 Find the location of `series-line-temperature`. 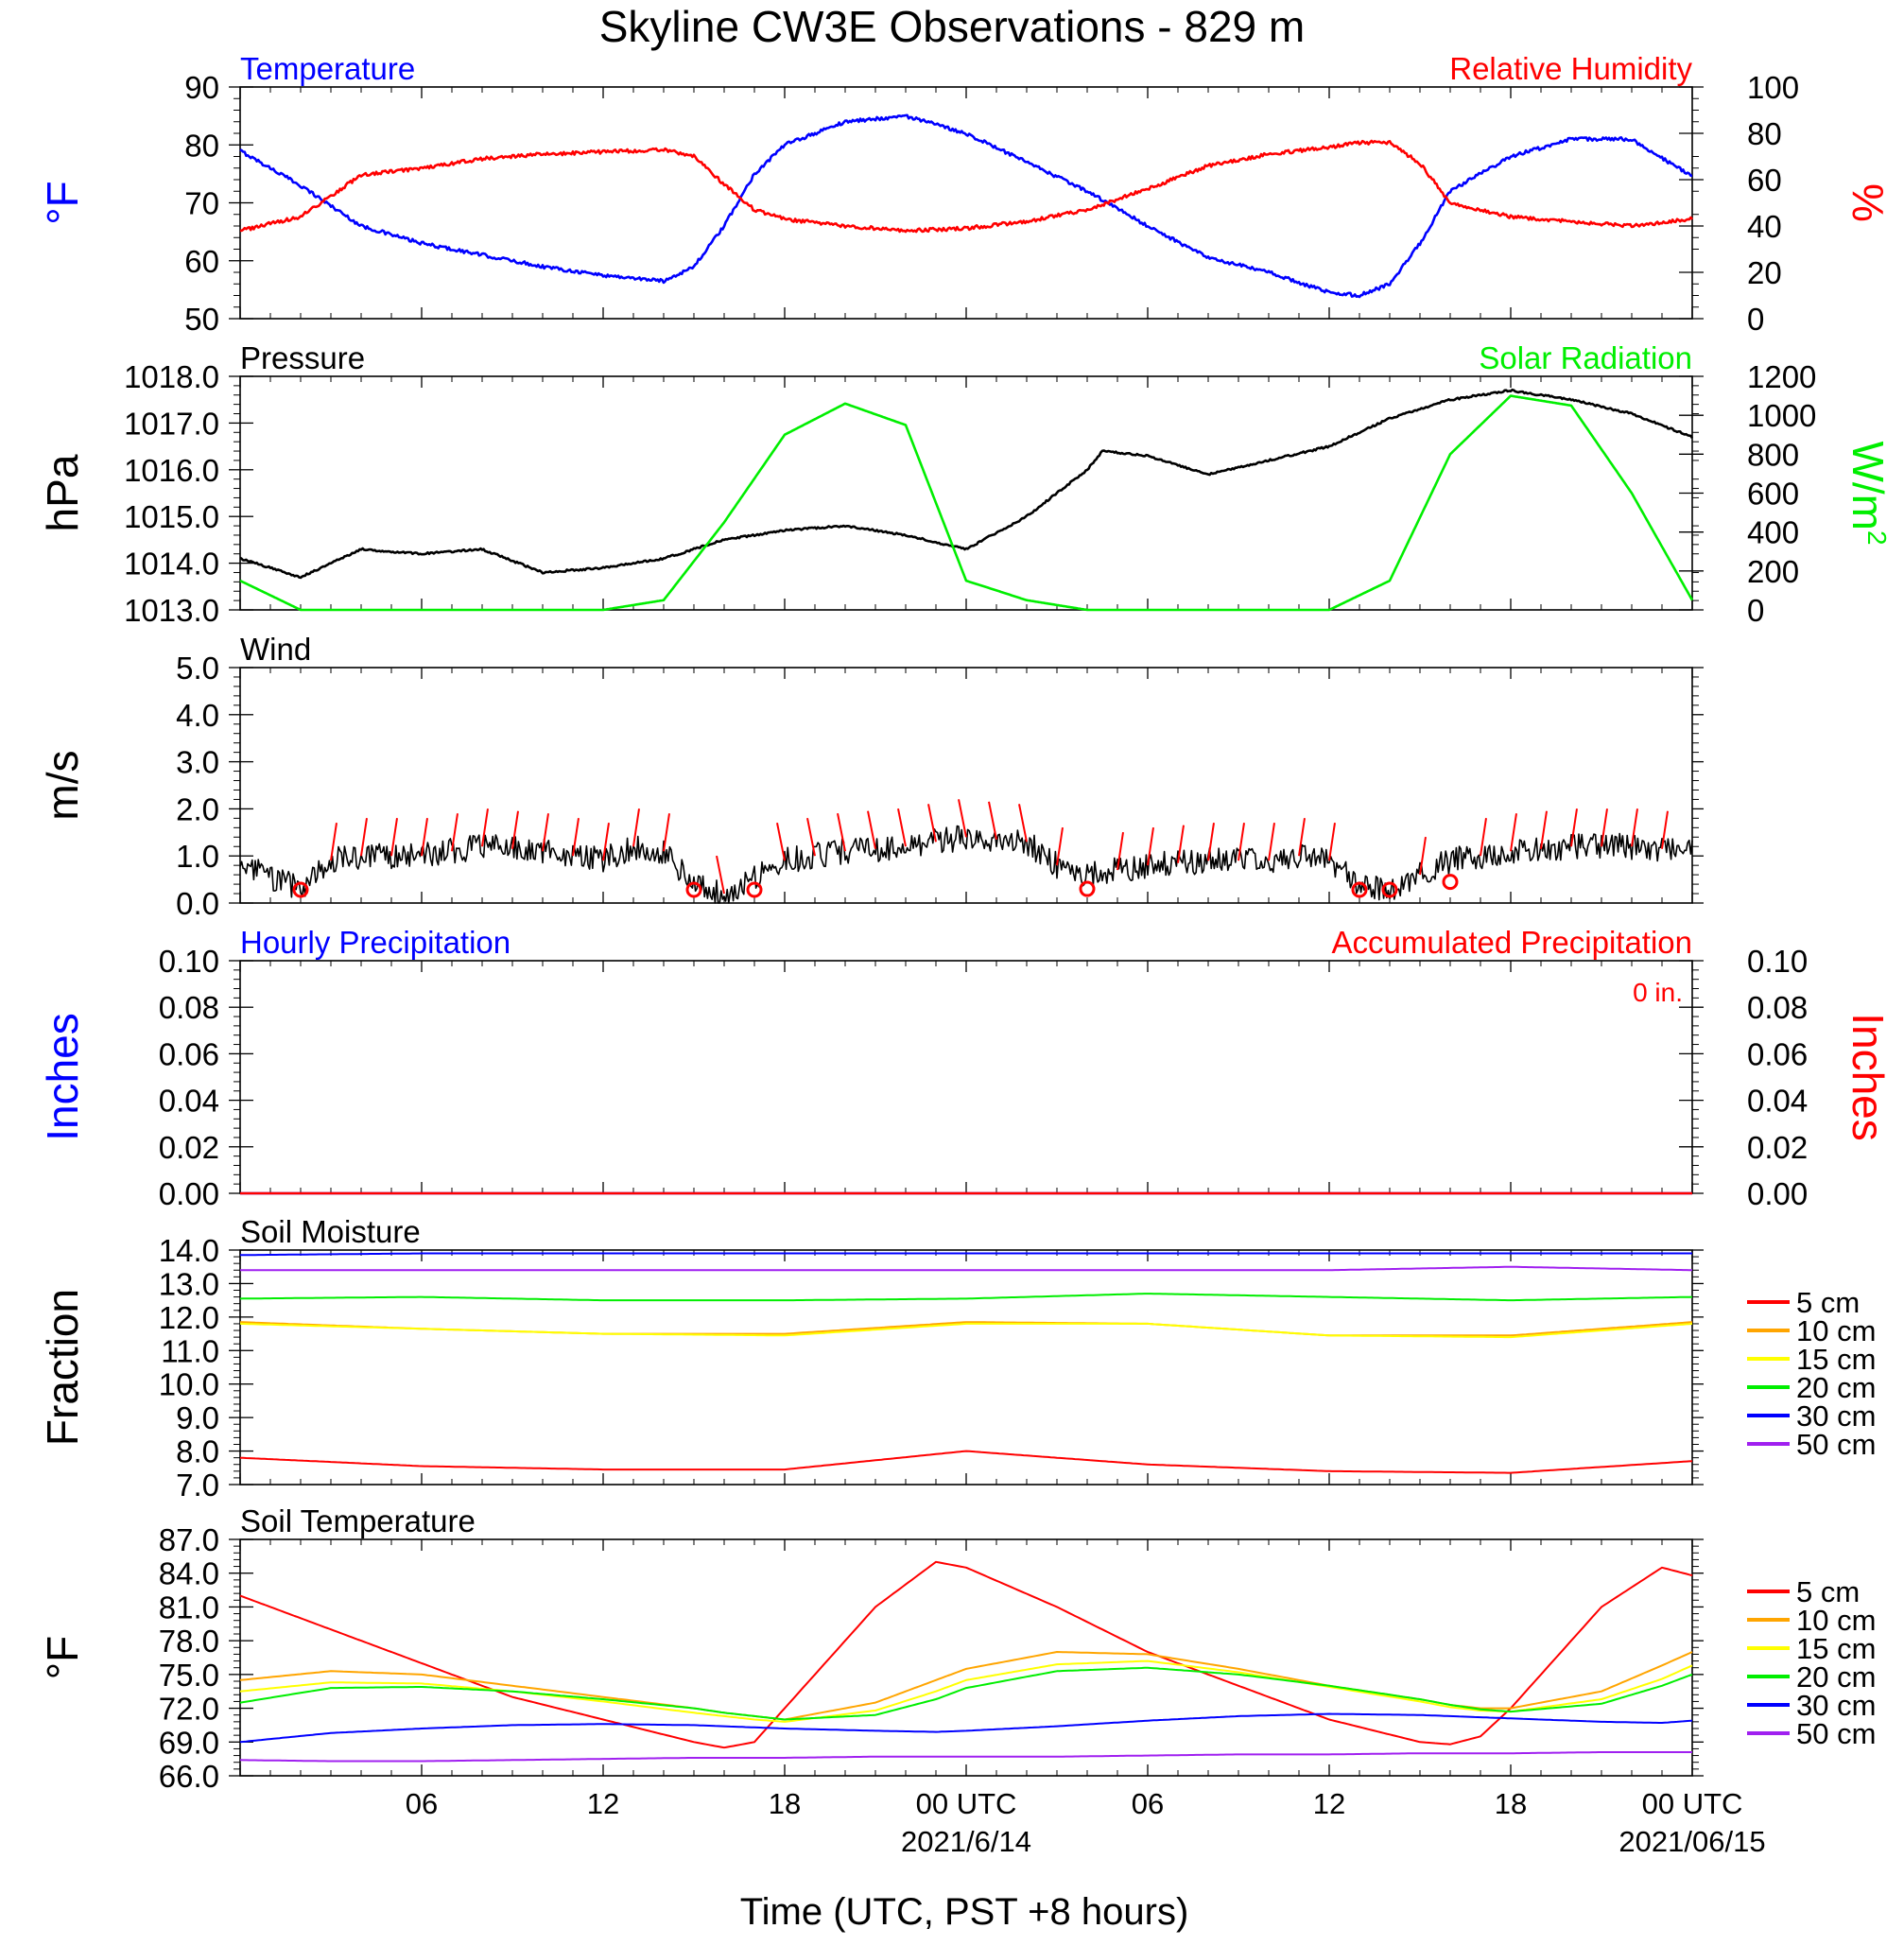

series-line-temperature is located at coordinates (966, 206).